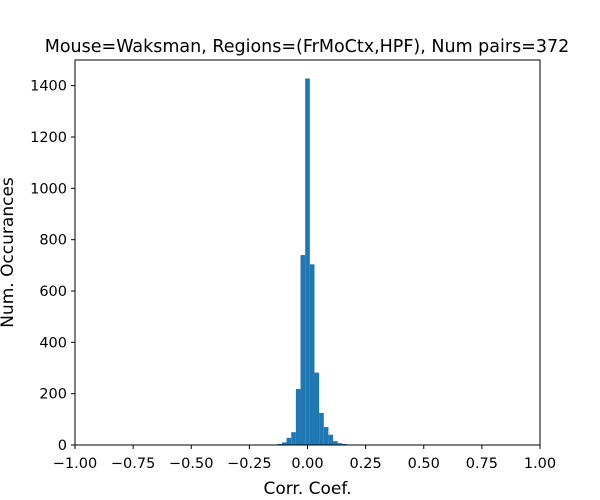 The width and height of the screenshot is (600, 500). Describe the element at coordinates (53, 292) in the screenshot. I see `y-tick-label: 600` at that location.